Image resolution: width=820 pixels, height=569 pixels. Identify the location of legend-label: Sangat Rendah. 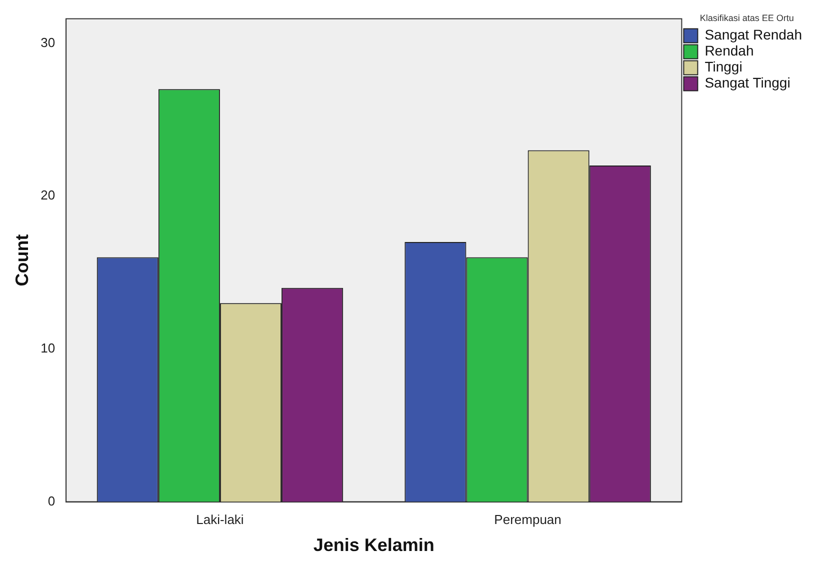
(753, 34).